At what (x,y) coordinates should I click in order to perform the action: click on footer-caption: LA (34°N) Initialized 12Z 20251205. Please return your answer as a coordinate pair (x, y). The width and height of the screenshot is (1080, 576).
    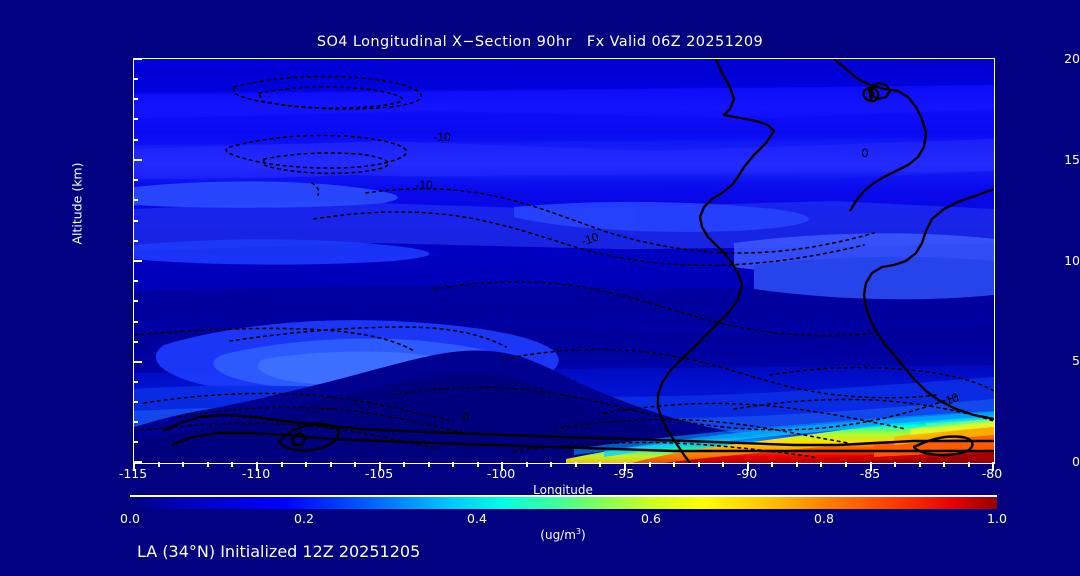
    Looking at the image, I should click on (279, 551).